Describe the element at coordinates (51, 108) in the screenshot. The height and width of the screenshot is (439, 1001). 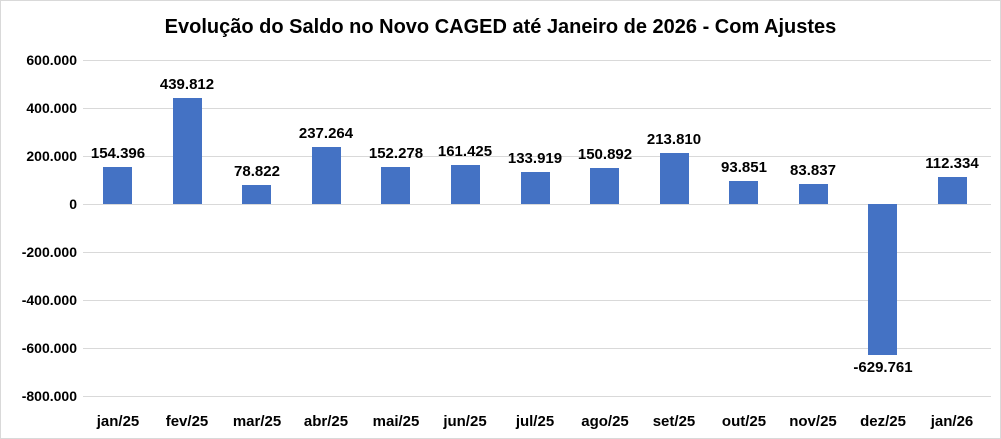
I see `y-axis-tick-label: 400.000` at that location.